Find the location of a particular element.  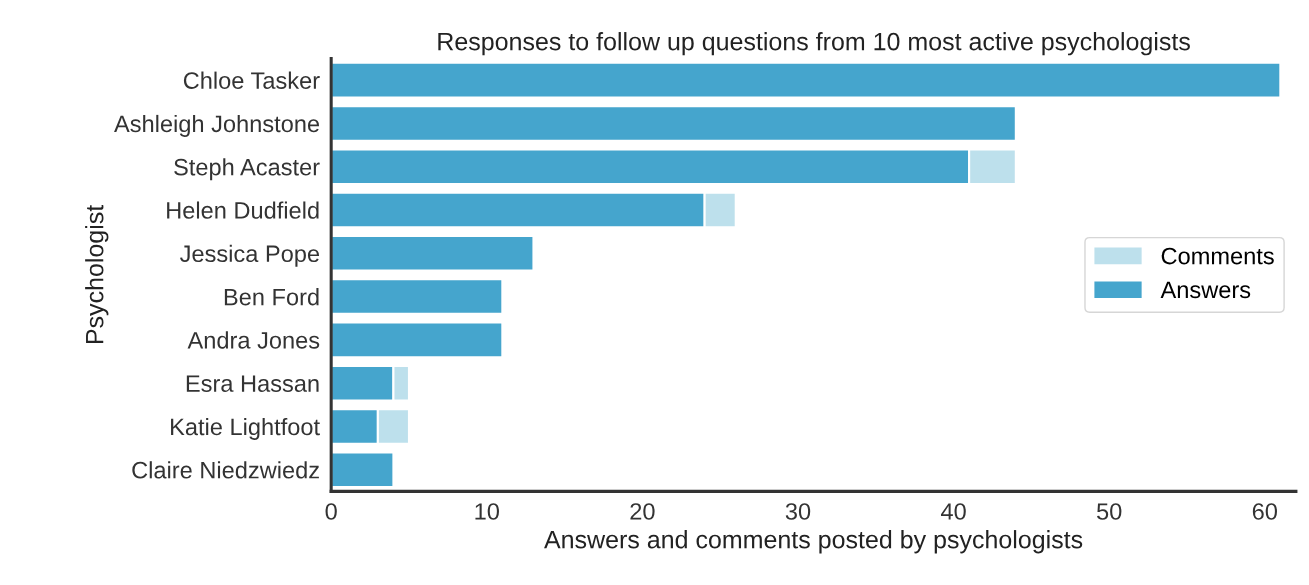

y-tick-label: Esra Hassan is located at coordinates (252, 383).